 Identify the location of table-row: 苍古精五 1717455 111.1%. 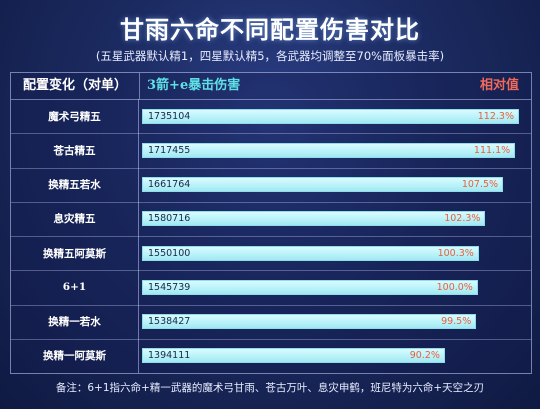
(271, 151).